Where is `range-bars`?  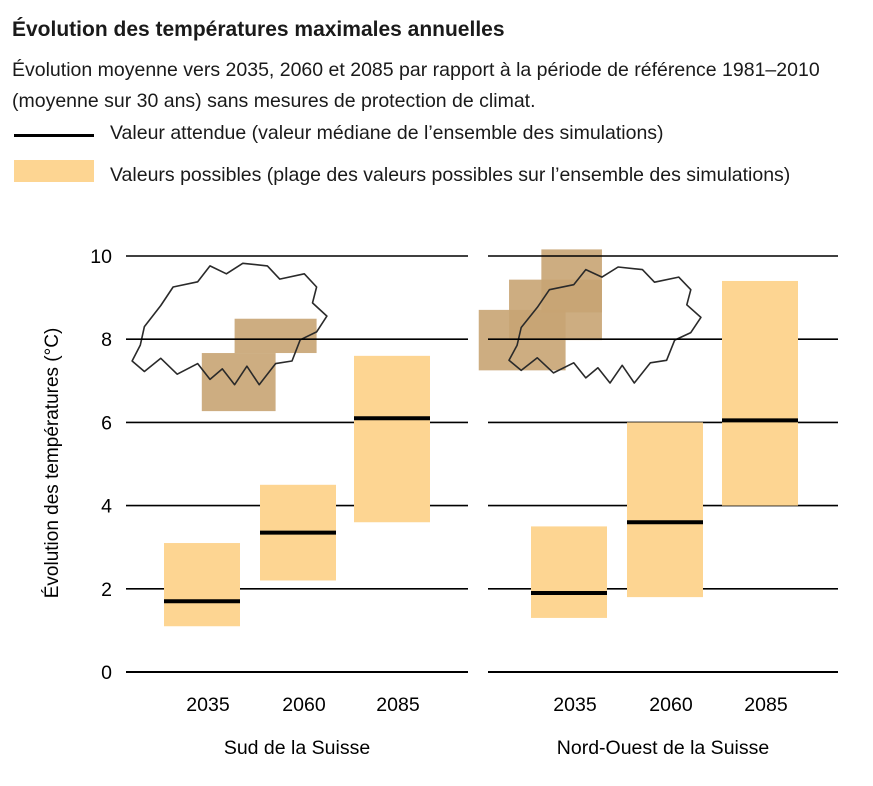
range-bars is located at coordinates (664, 449).